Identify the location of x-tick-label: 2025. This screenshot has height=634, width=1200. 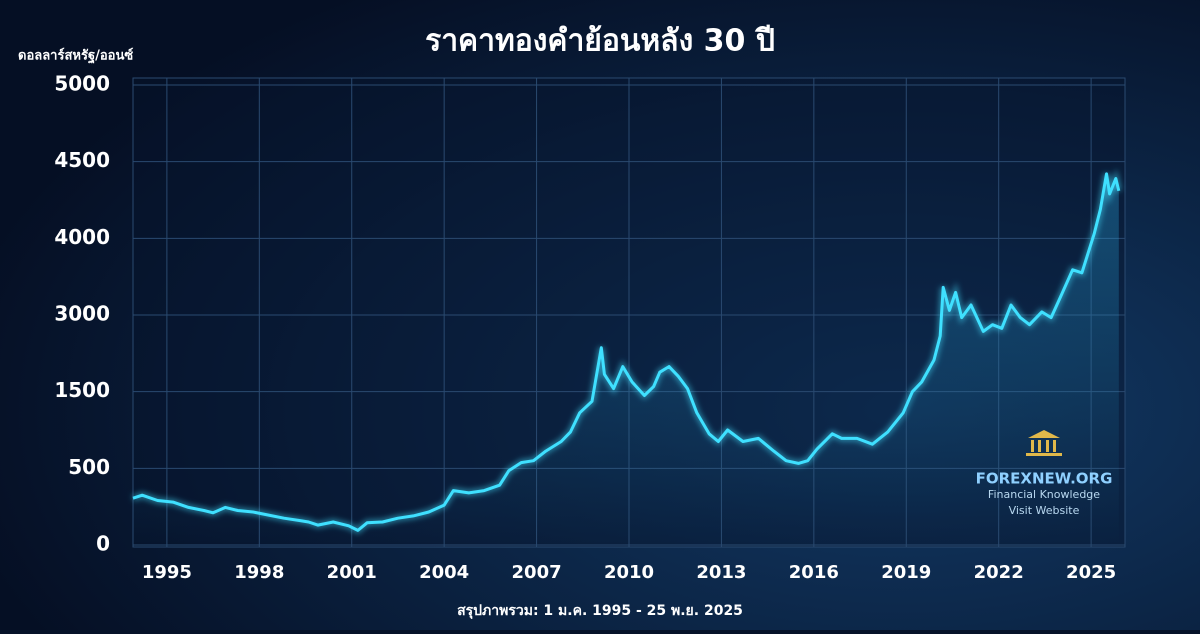
(1091, 572).